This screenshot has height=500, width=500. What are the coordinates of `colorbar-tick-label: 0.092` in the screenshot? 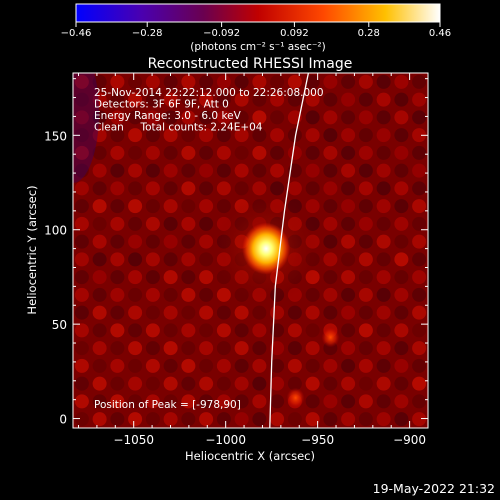 It's located at (294, 33).